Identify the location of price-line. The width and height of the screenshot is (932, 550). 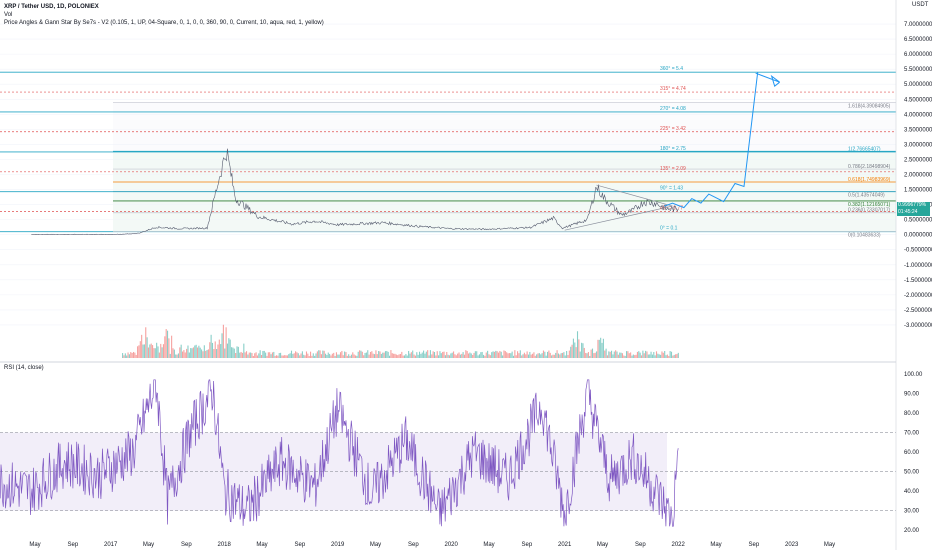
(355, 192).